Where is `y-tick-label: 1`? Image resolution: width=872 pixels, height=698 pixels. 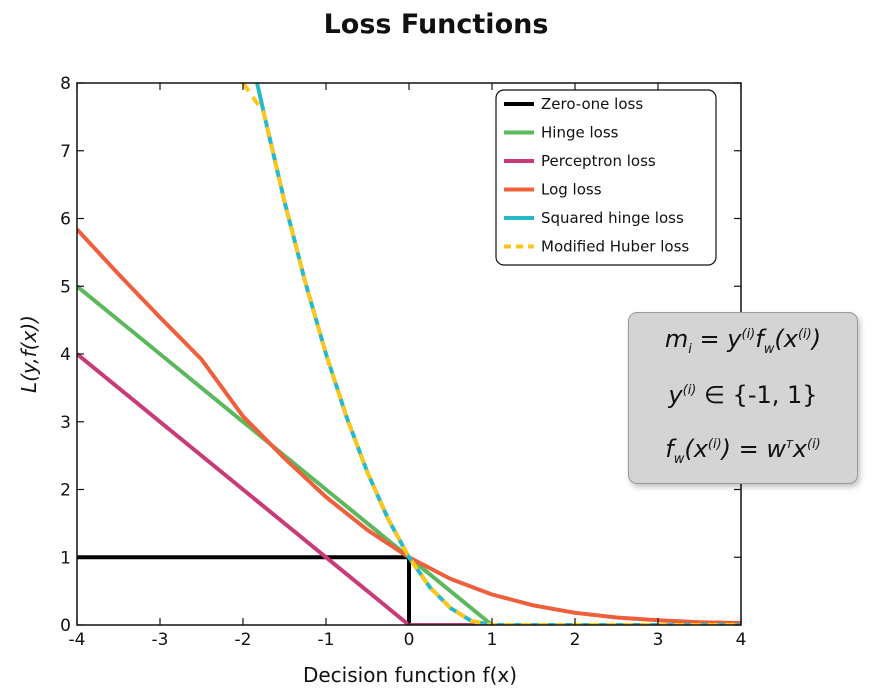
y-tick-label: 1 is located at coordinates (65, 558).